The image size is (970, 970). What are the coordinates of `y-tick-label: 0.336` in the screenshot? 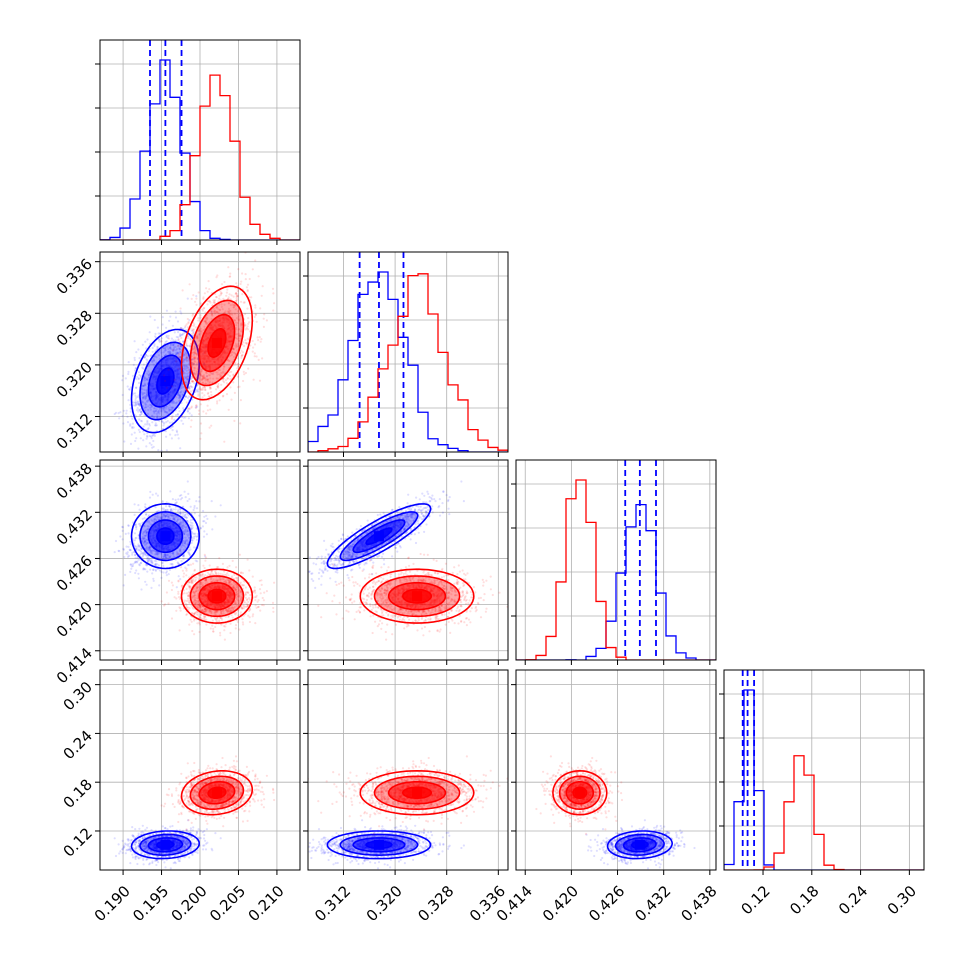 It's located at (74, 276).